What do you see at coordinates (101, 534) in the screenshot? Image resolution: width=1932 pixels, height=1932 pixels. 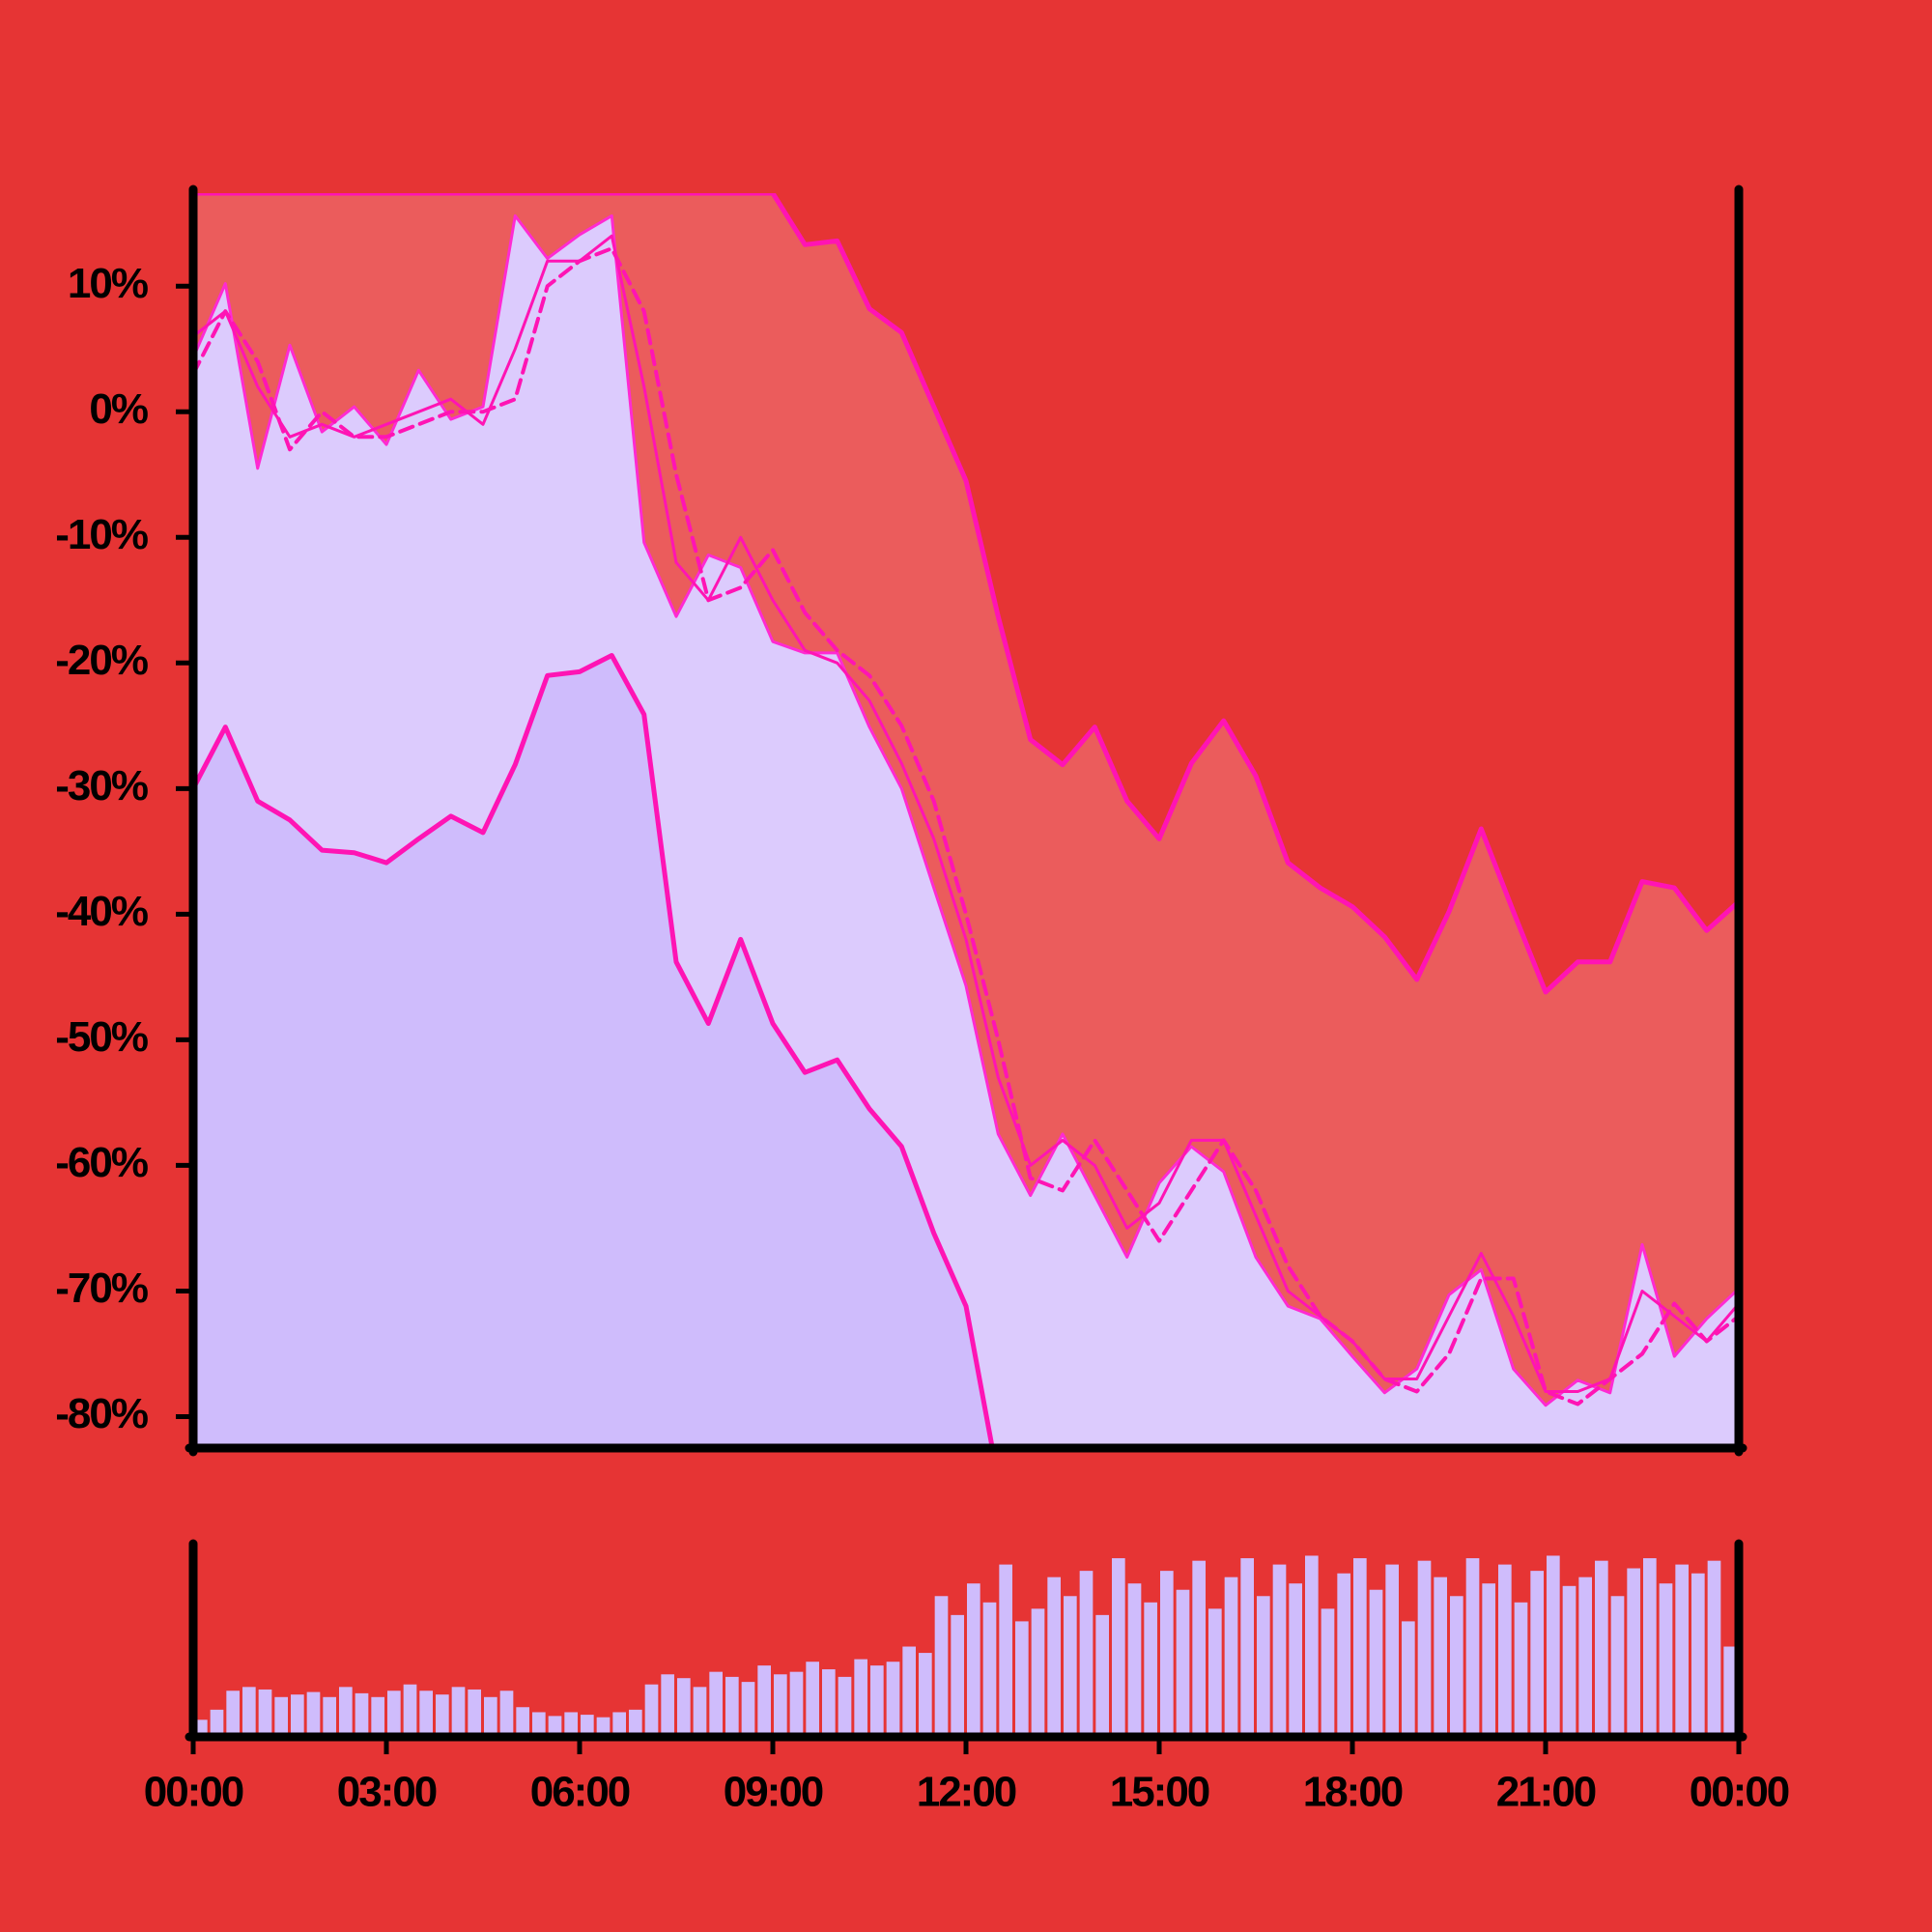 I see `y-tick-label: -10%` at bounding box center [101, 534].